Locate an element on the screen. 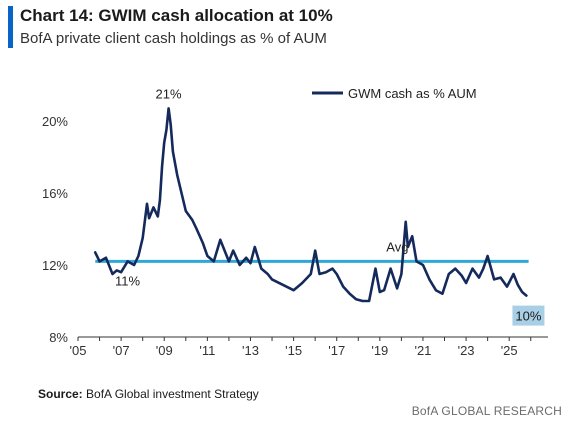 The width and height of the screenshot is (576, 424). y-tick-label: 12% is located at coordinates (55, 265).